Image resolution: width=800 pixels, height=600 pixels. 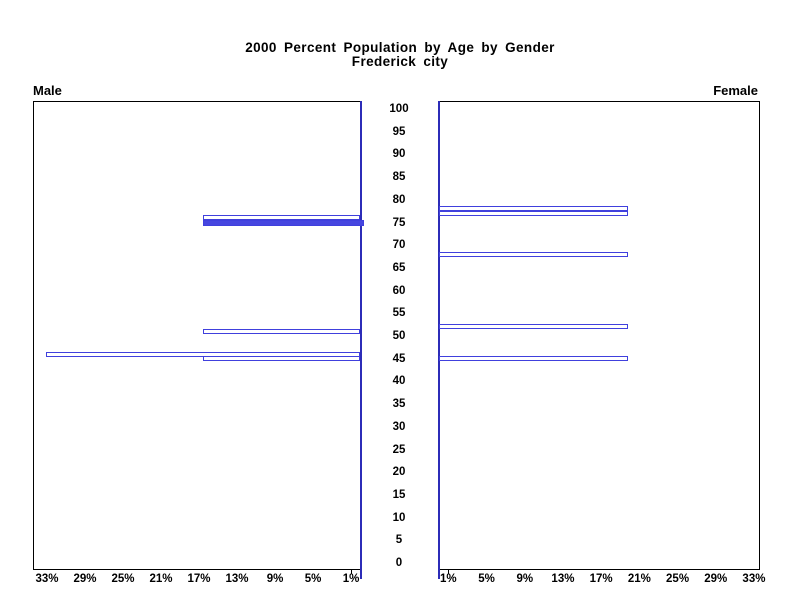 I want to click on male-pct-tick-label: 5%, so click(x=313, y=579).